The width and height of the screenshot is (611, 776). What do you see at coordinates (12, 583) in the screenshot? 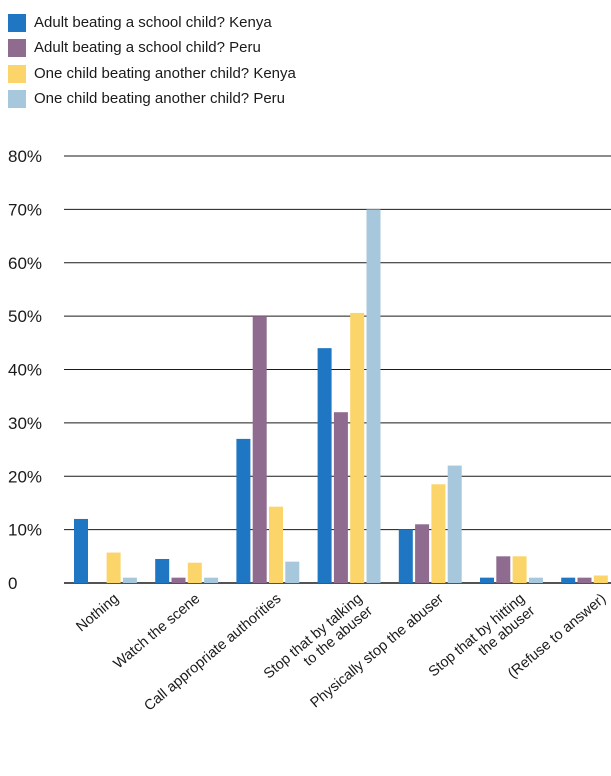
I see `y-tick-label: 0` at bounding box center [12, 583].